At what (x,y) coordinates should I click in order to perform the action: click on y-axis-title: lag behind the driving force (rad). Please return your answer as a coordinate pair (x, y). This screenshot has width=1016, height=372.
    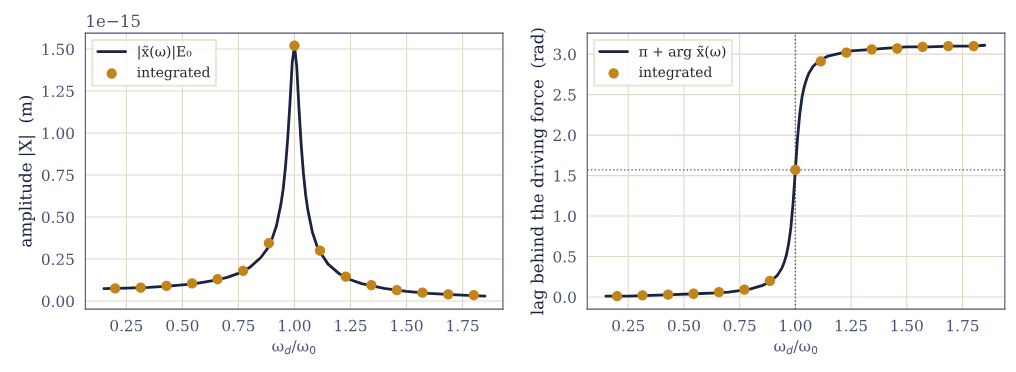
    Looking at the image, I should click on (538, 171).